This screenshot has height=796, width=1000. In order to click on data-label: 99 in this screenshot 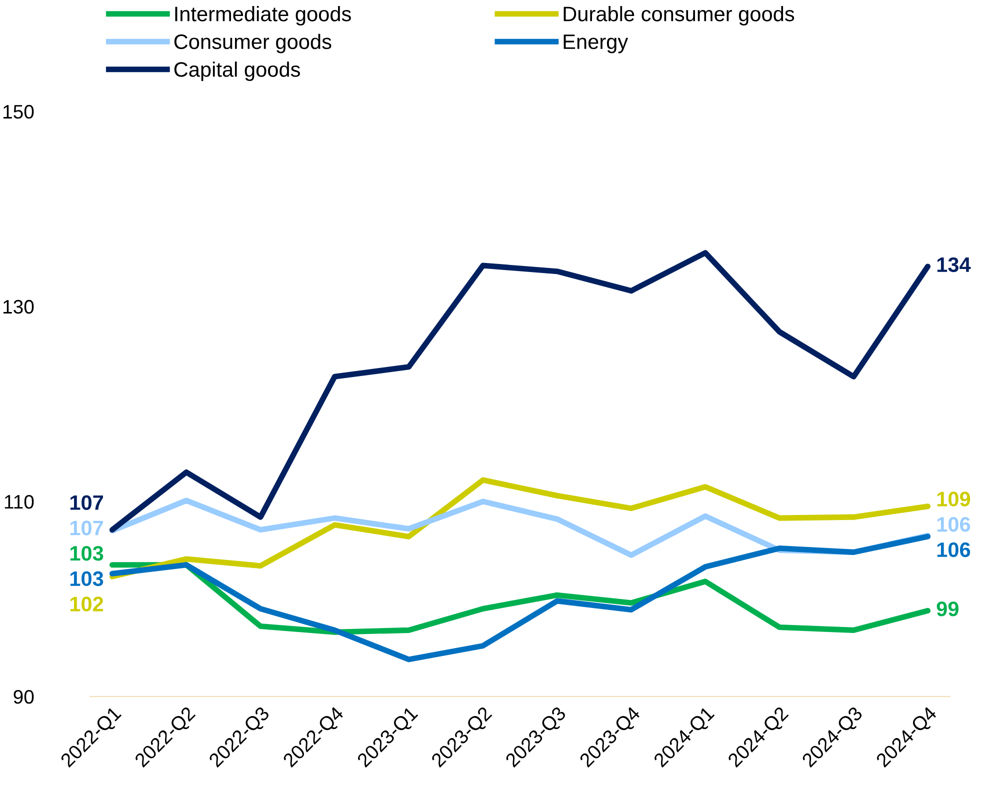, I will do `click(947, 609)`.